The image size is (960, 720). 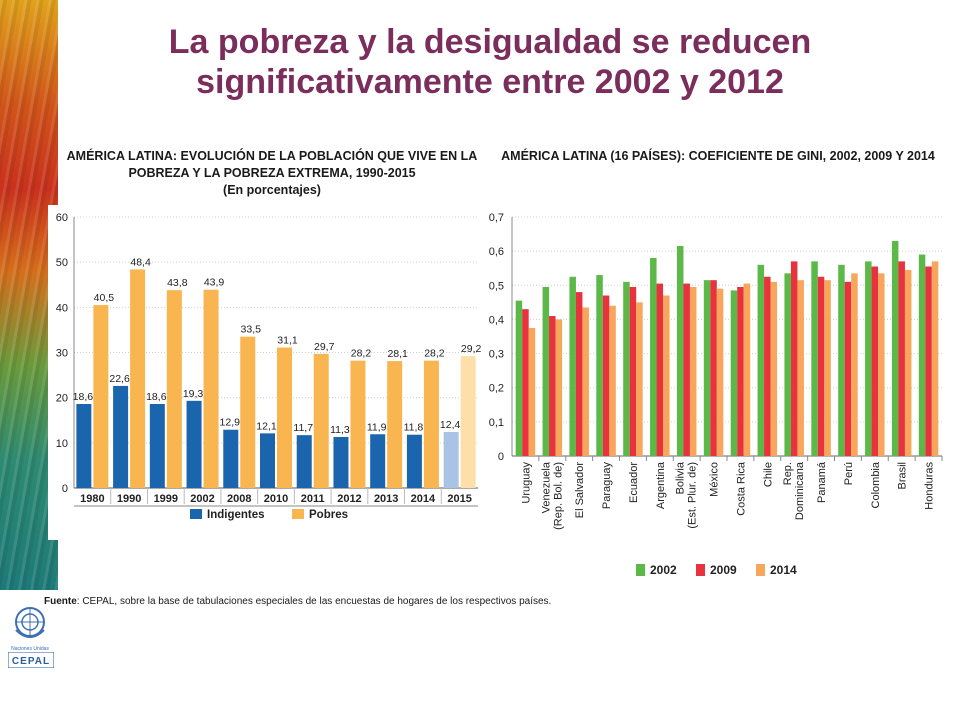 I want to click on legend-swatch-2002, so click(x=640, y=570).